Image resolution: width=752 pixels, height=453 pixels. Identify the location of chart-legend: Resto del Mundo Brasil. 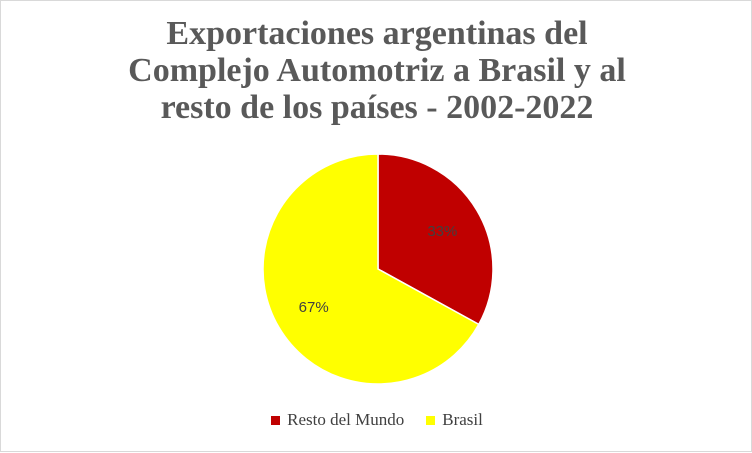
(376, 420).